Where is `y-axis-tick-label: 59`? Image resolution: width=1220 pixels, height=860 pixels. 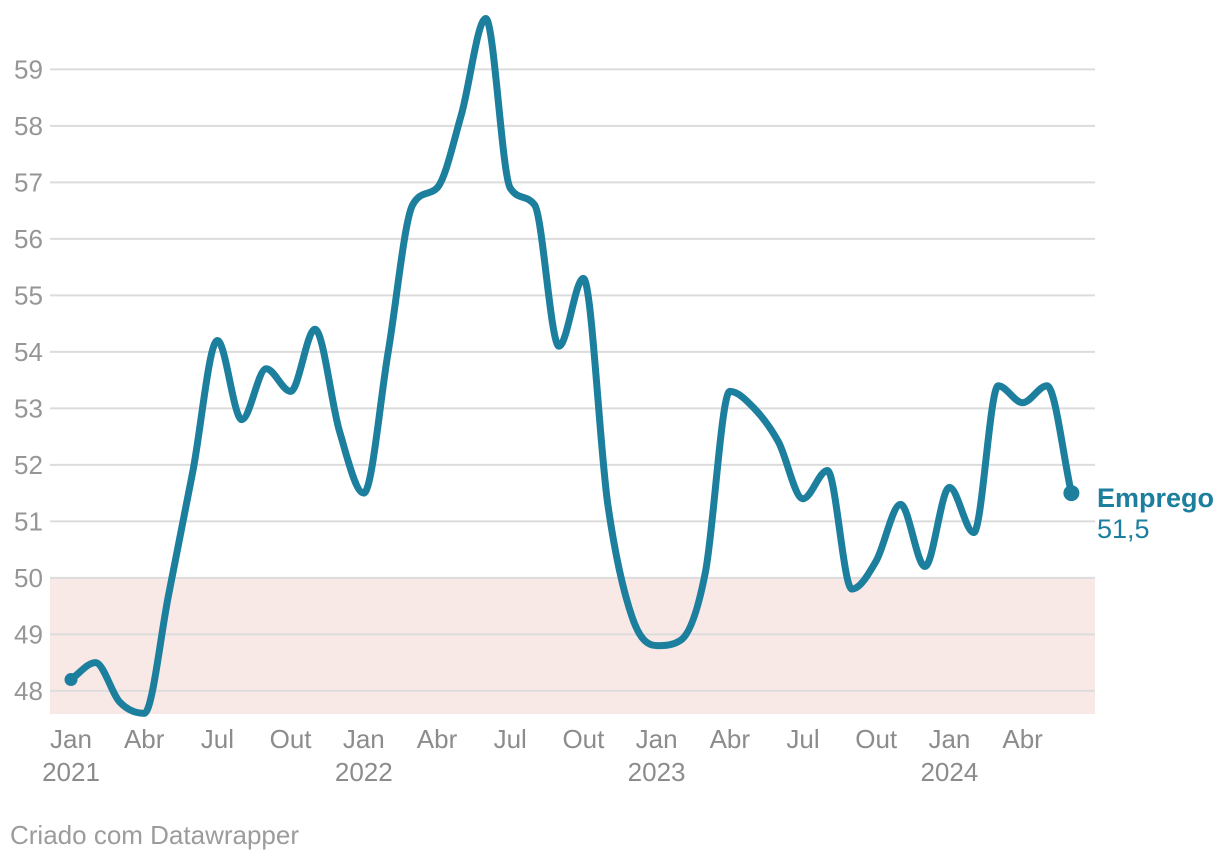 y-axis-tick-label: 59 is located at coordinates (28, 69).